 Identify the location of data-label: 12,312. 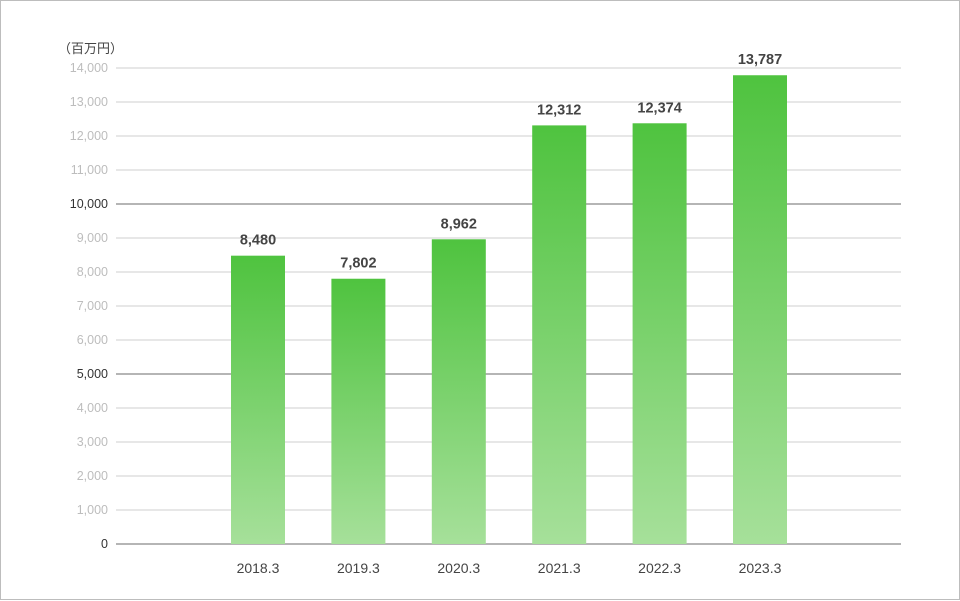
(559, 110).